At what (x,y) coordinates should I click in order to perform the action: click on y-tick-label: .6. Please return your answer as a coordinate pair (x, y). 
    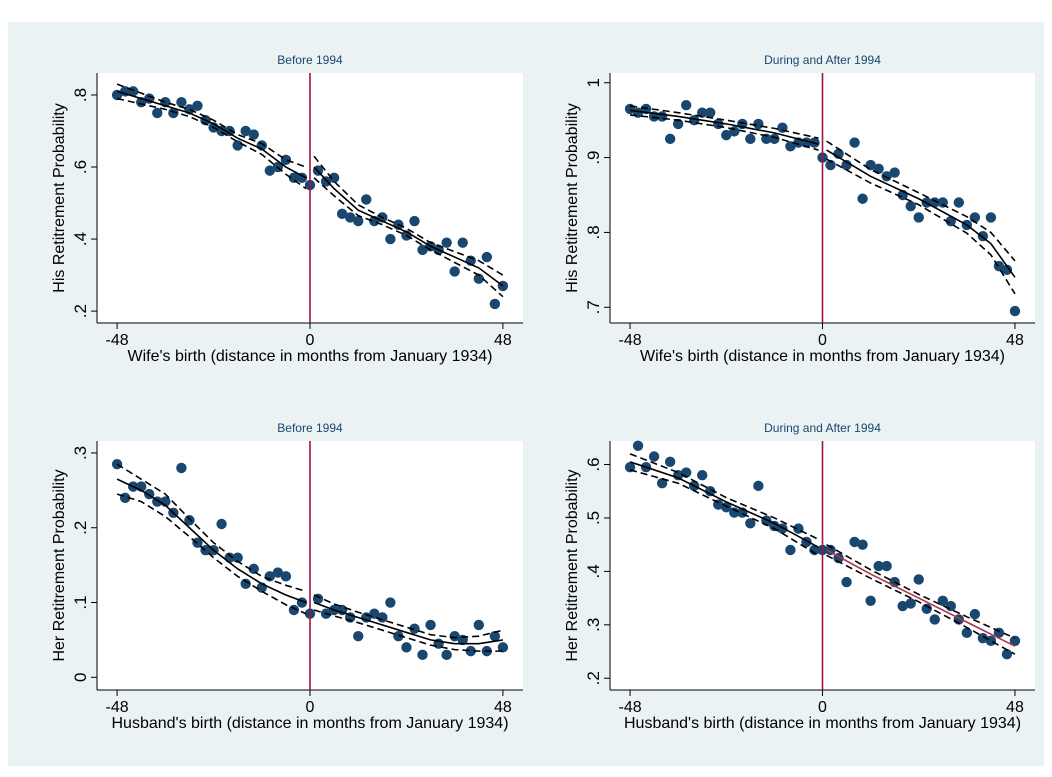
    Looking at the image, I should click on (593, 464).